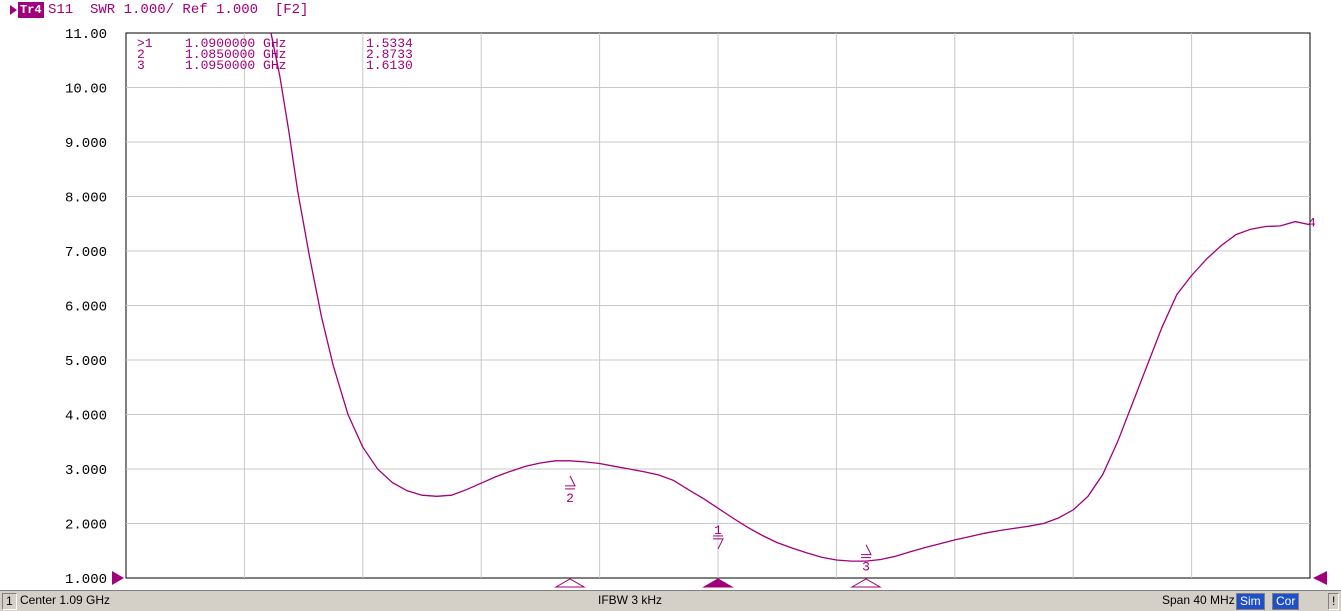  I want to click on marker-3-pointer, so click(866, 550).